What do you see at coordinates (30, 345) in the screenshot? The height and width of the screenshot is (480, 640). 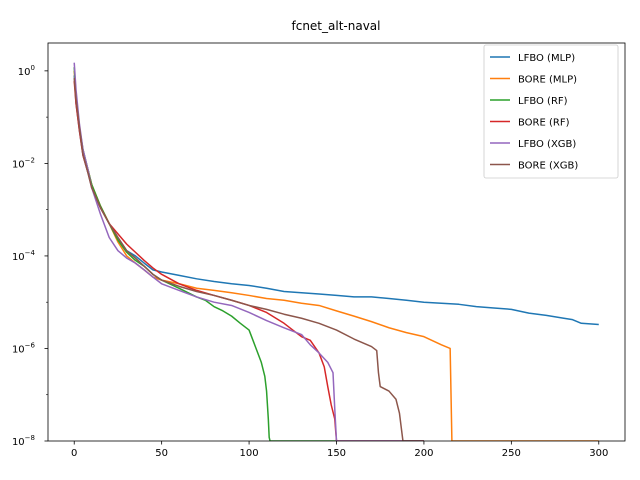 I see `y-tick-exponent-3: −6` at bounding box center [30, 345].